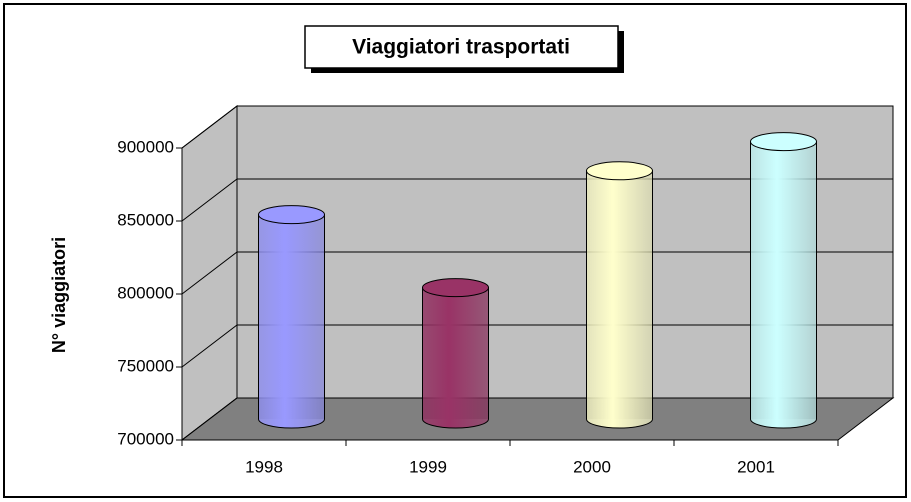 This screenshot has width=911, height=502. I want to click on y-tick-label: 700000, so click(145, 438).